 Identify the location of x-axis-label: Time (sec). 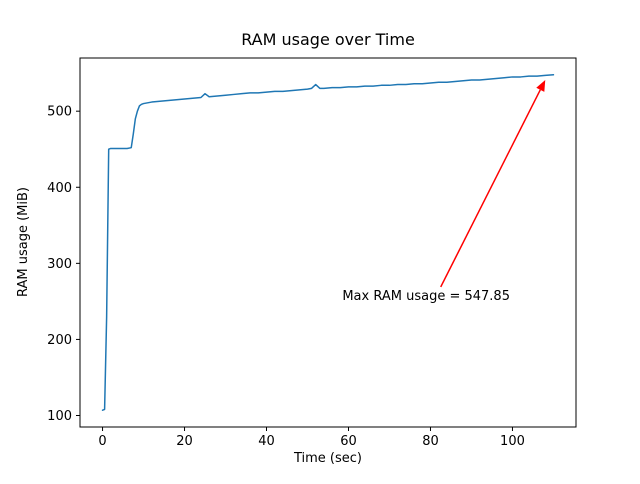
(327, 458).